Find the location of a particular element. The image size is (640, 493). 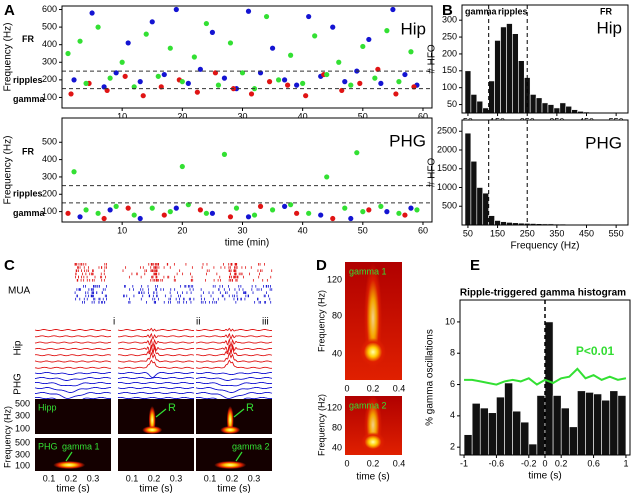

freq-tick: 120 is located at coordinates (334, 407).